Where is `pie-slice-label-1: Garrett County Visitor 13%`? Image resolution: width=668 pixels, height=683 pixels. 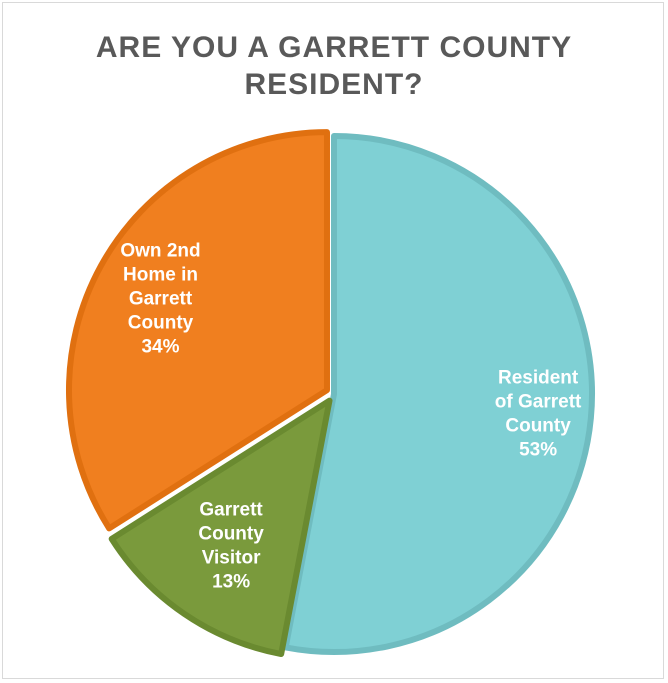 pie-slice-label-1: Garrett County Visitor 13% is located at coordinates (231, 545).